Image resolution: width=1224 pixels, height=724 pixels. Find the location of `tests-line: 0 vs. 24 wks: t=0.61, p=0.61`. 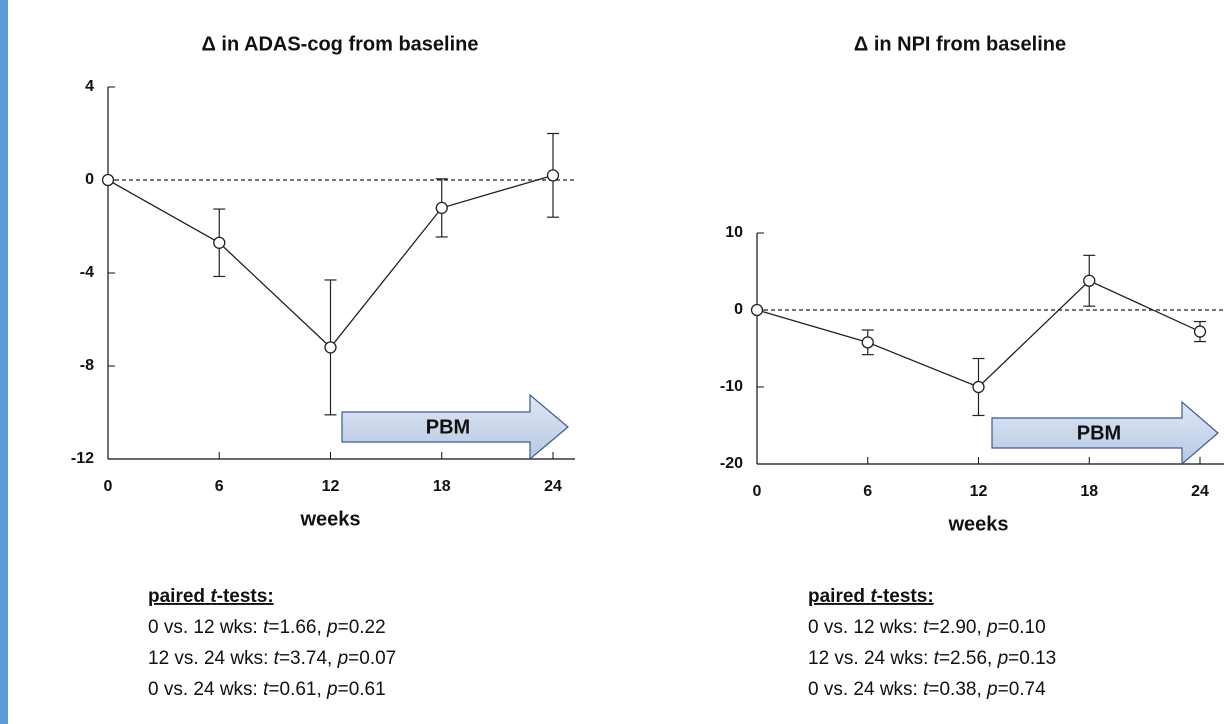

tests-line: 0 vs. 24 wks: t=0.61, p=0.61 is located at coordinates (267, 689).